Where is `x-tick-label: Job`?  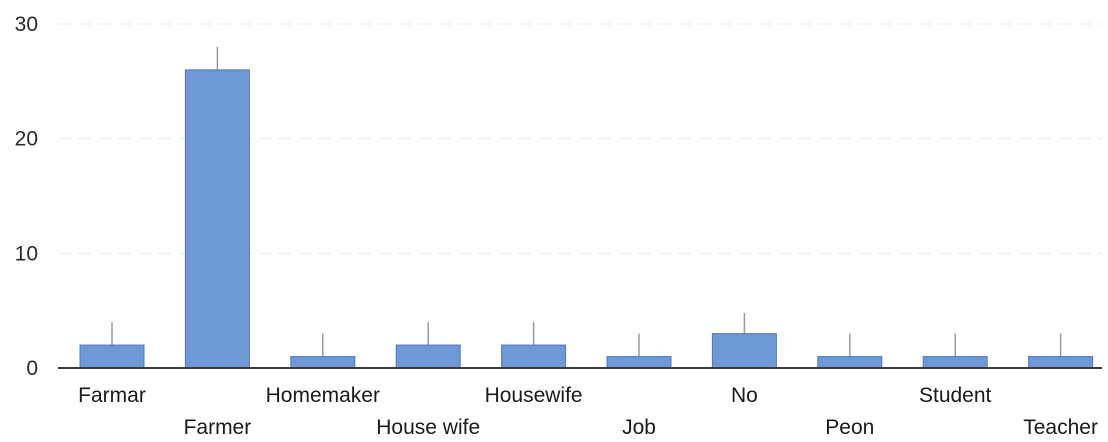 x-tick-label: Job is located at coordinates (639, 427).